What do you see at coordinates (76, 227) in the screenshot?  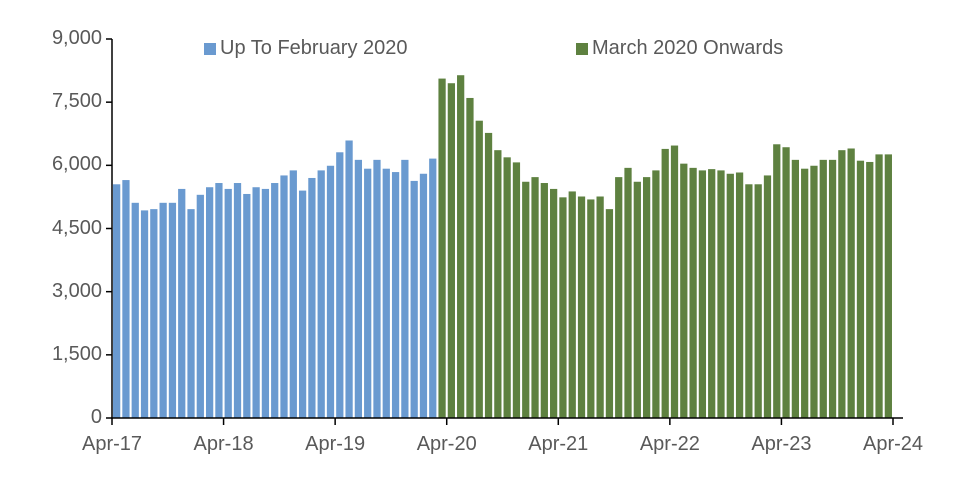 I see `y-tick-label: 4,500` at bounding box center [76, 227].